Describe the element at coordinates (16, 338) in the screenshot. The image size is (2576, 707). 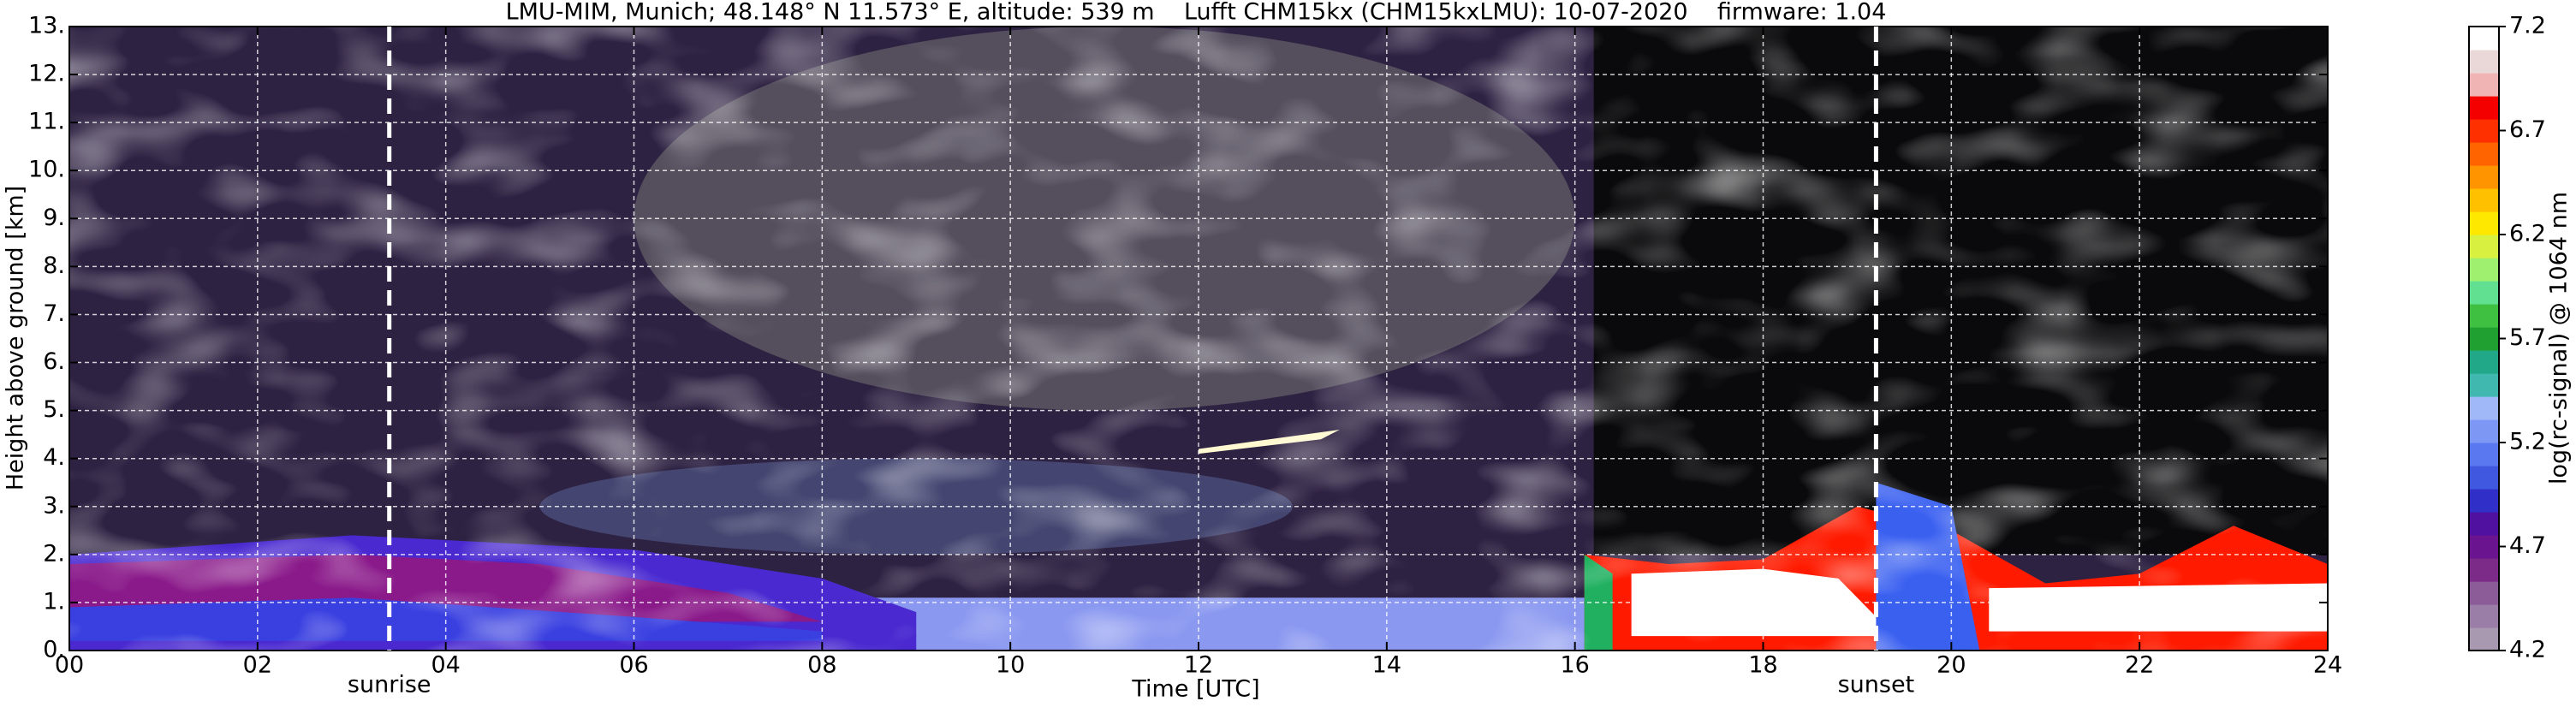
I see `y-axis-label: Height above ground [km]` at that location.